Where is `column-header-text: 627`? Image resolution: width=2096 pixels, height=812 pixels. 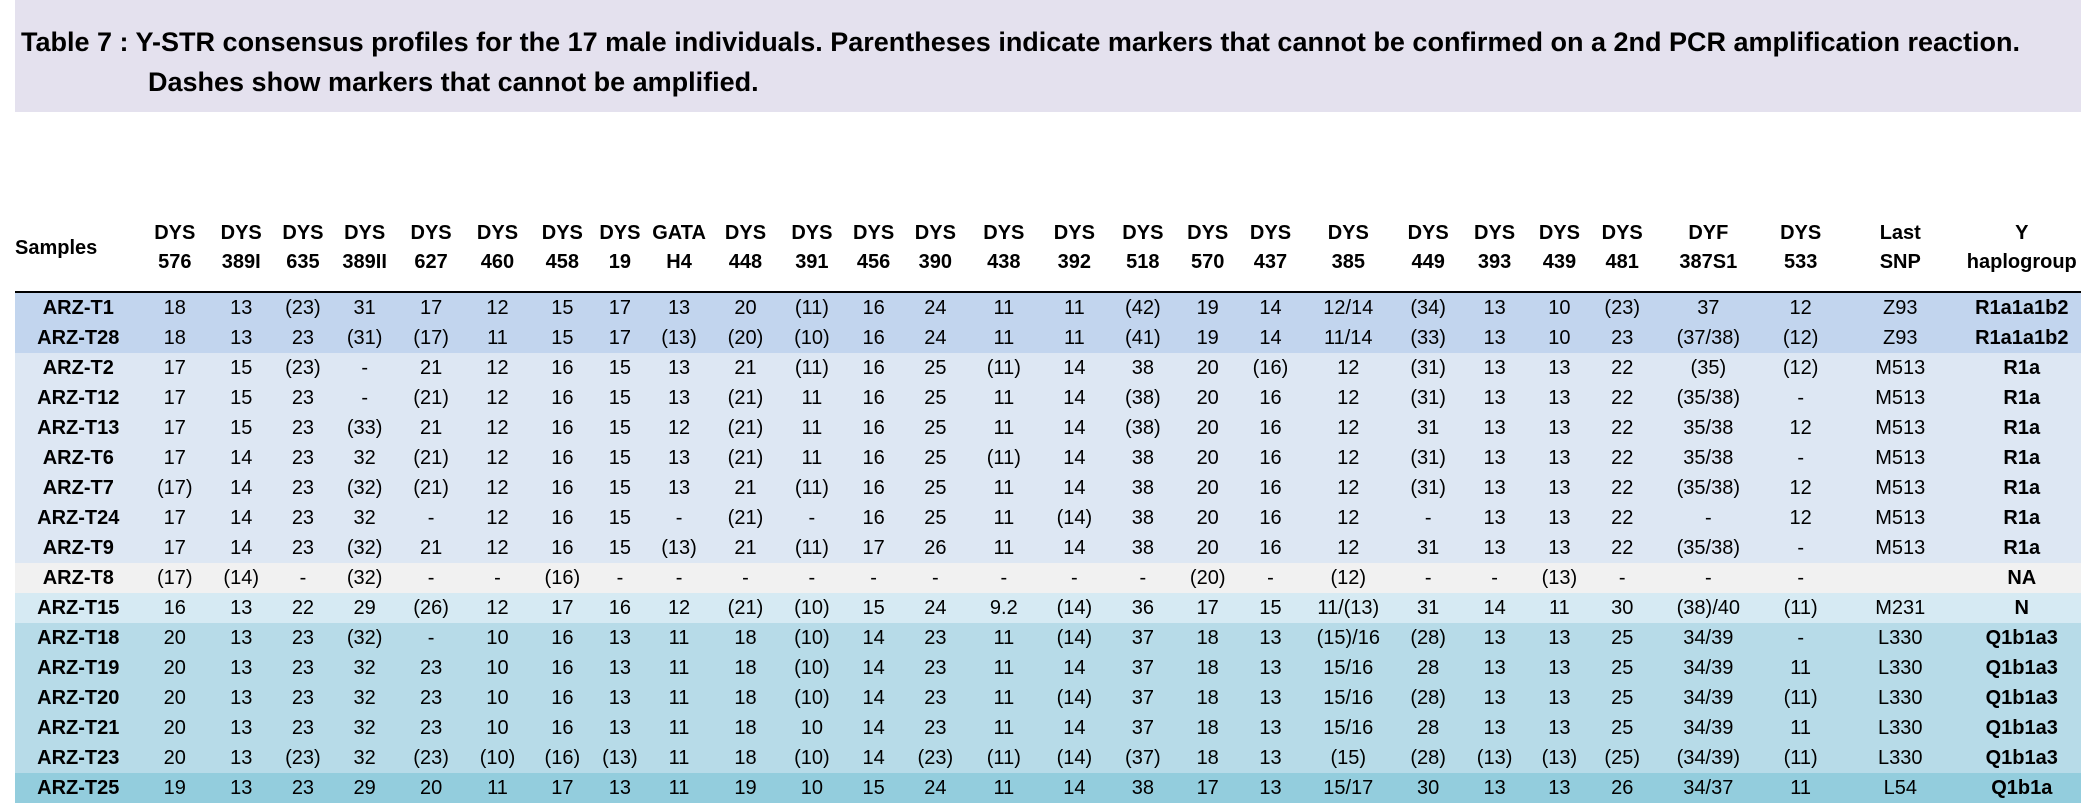
column-header-text: 627 is located at coordinates (431, 262).